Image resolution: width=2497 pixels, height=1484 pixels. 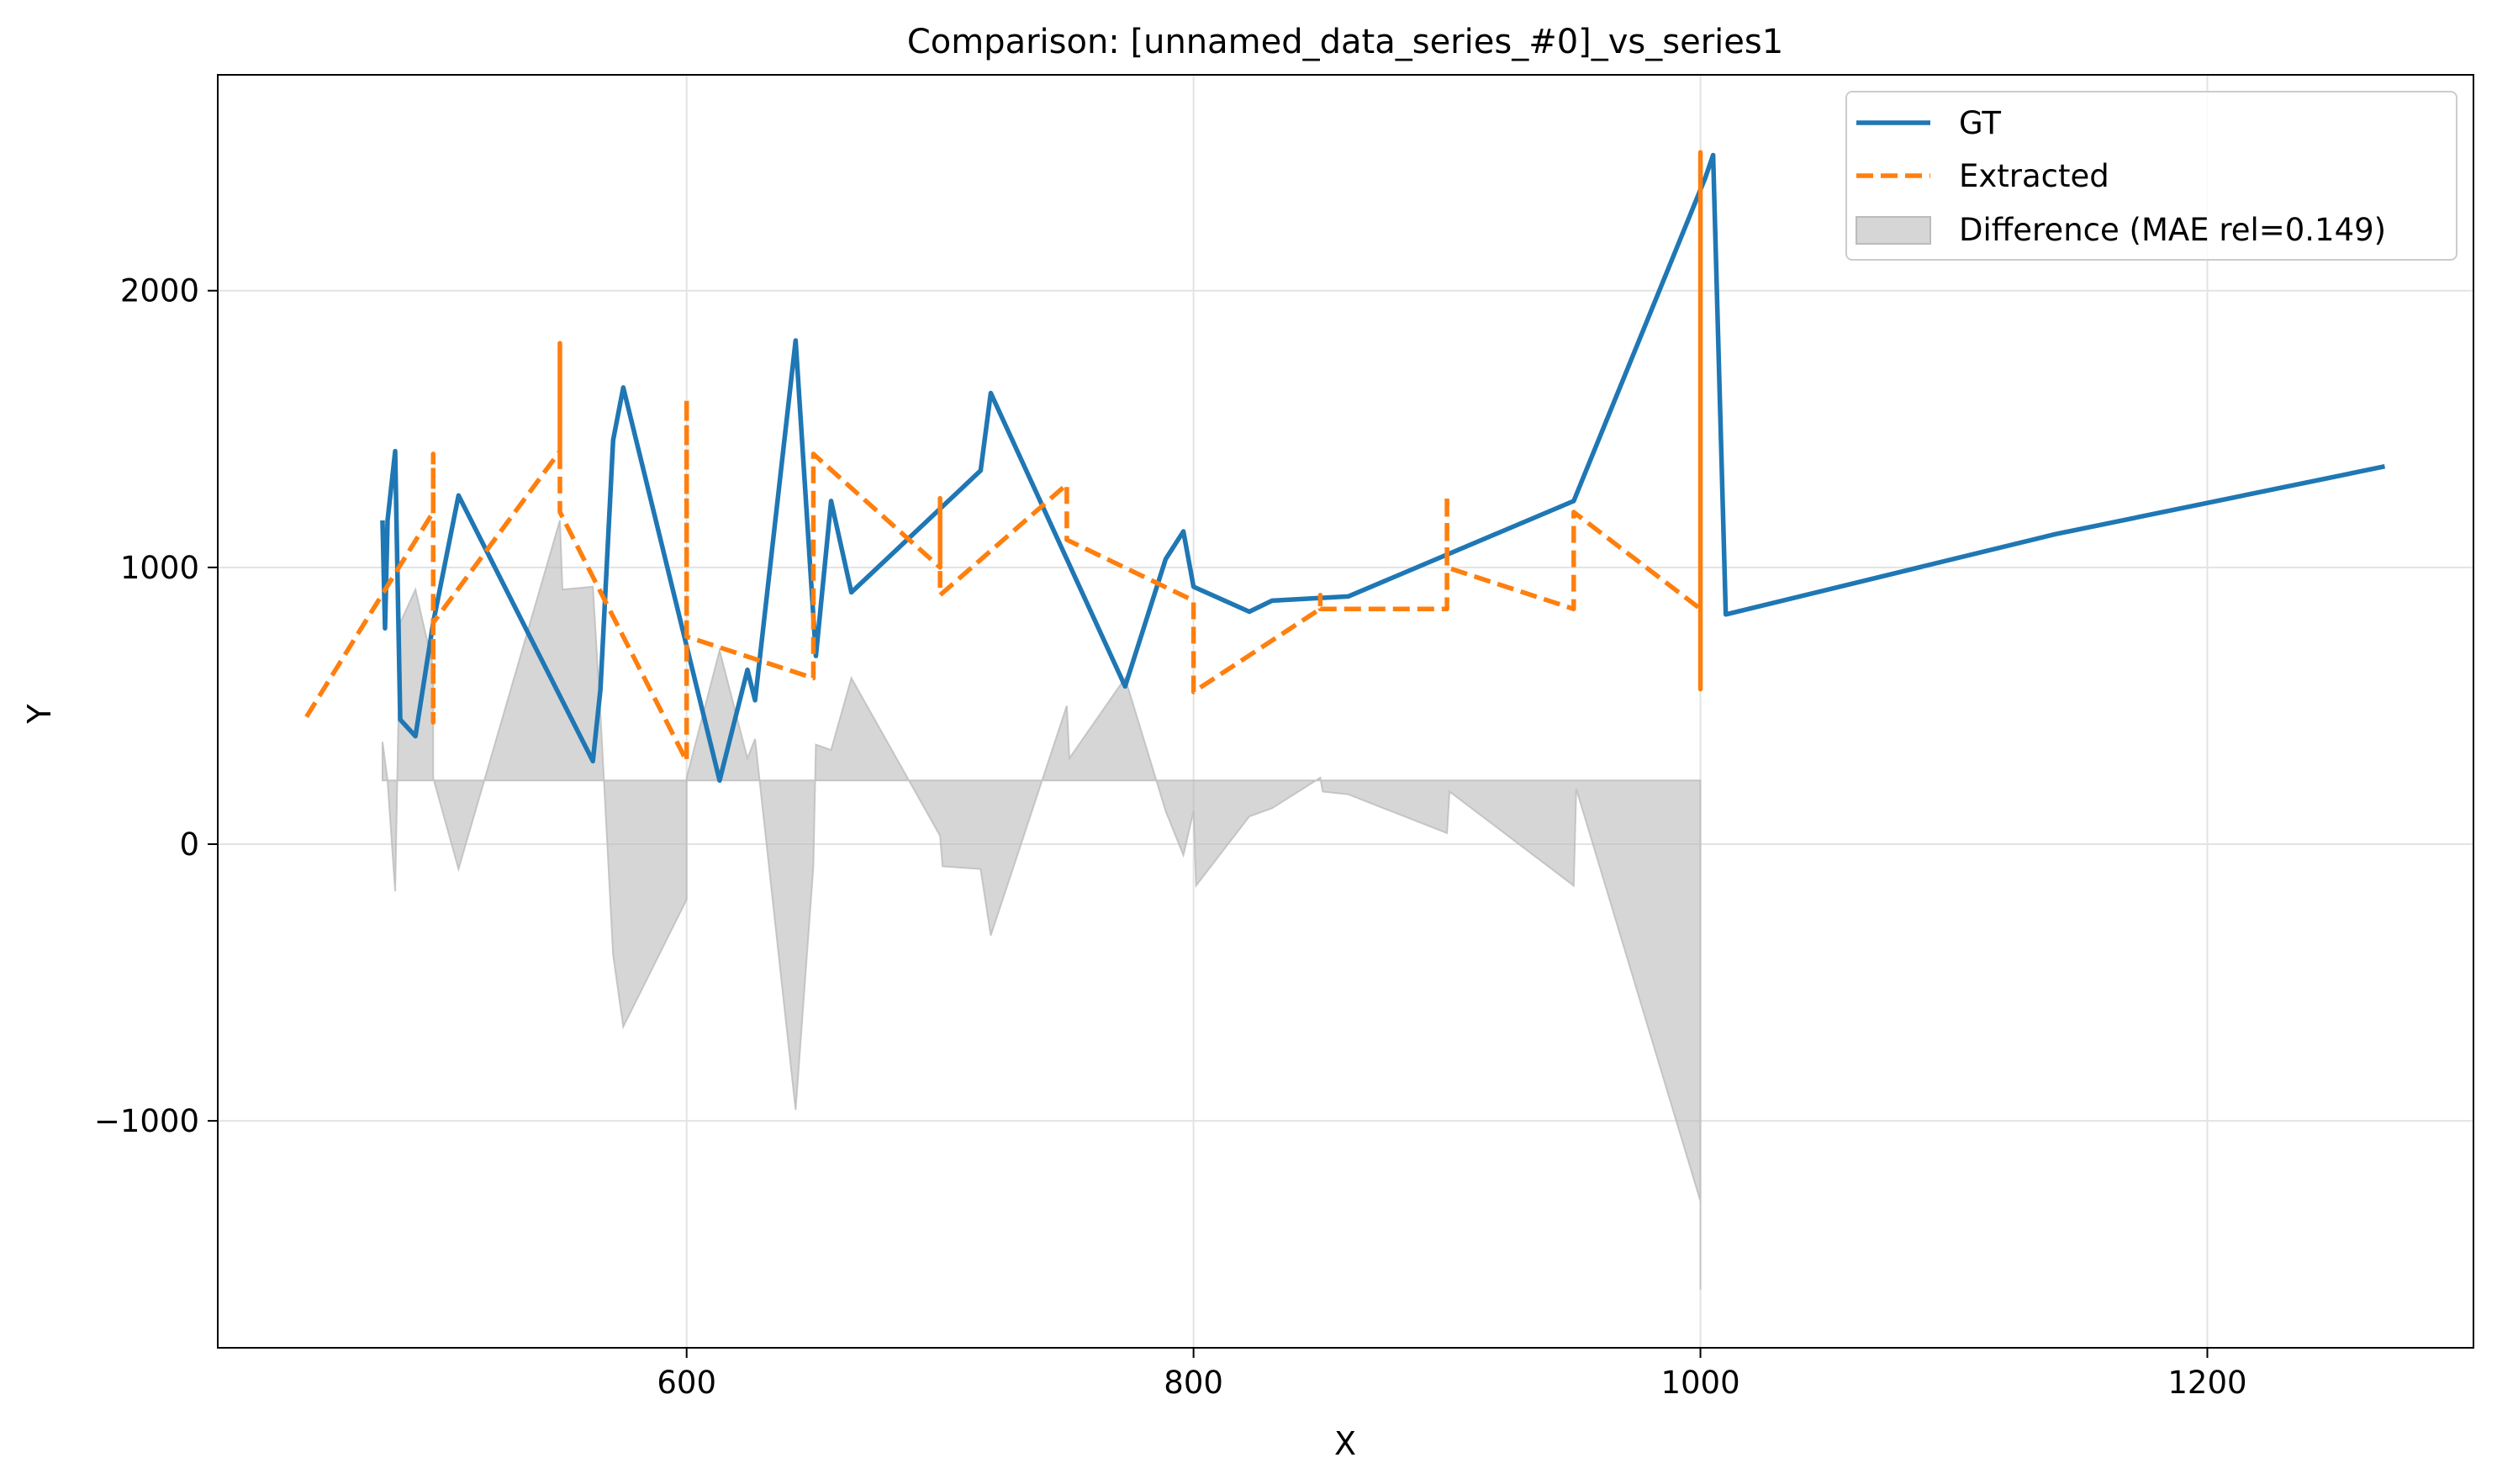 What do you see at coordinates (2034, 176) in the screenshot?
I see `legend-label-extracted: Extracted` at bounding box center [2034, 176].